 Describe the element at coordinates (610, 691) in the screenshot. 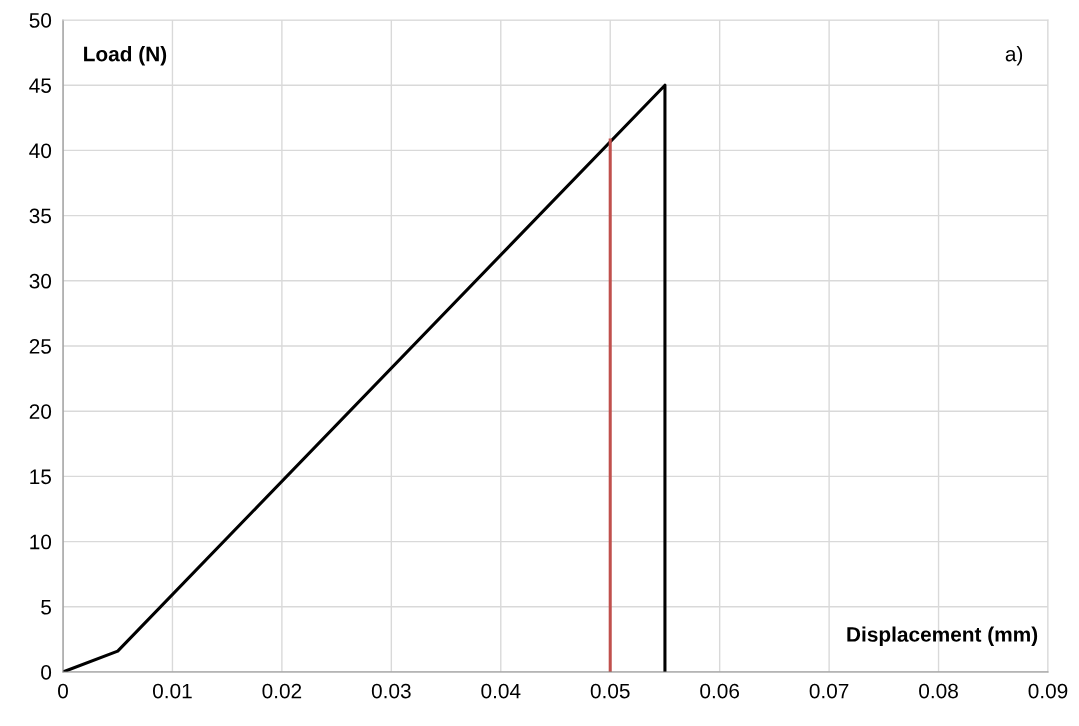

I see `x-tick-label: 0.05` at that location.